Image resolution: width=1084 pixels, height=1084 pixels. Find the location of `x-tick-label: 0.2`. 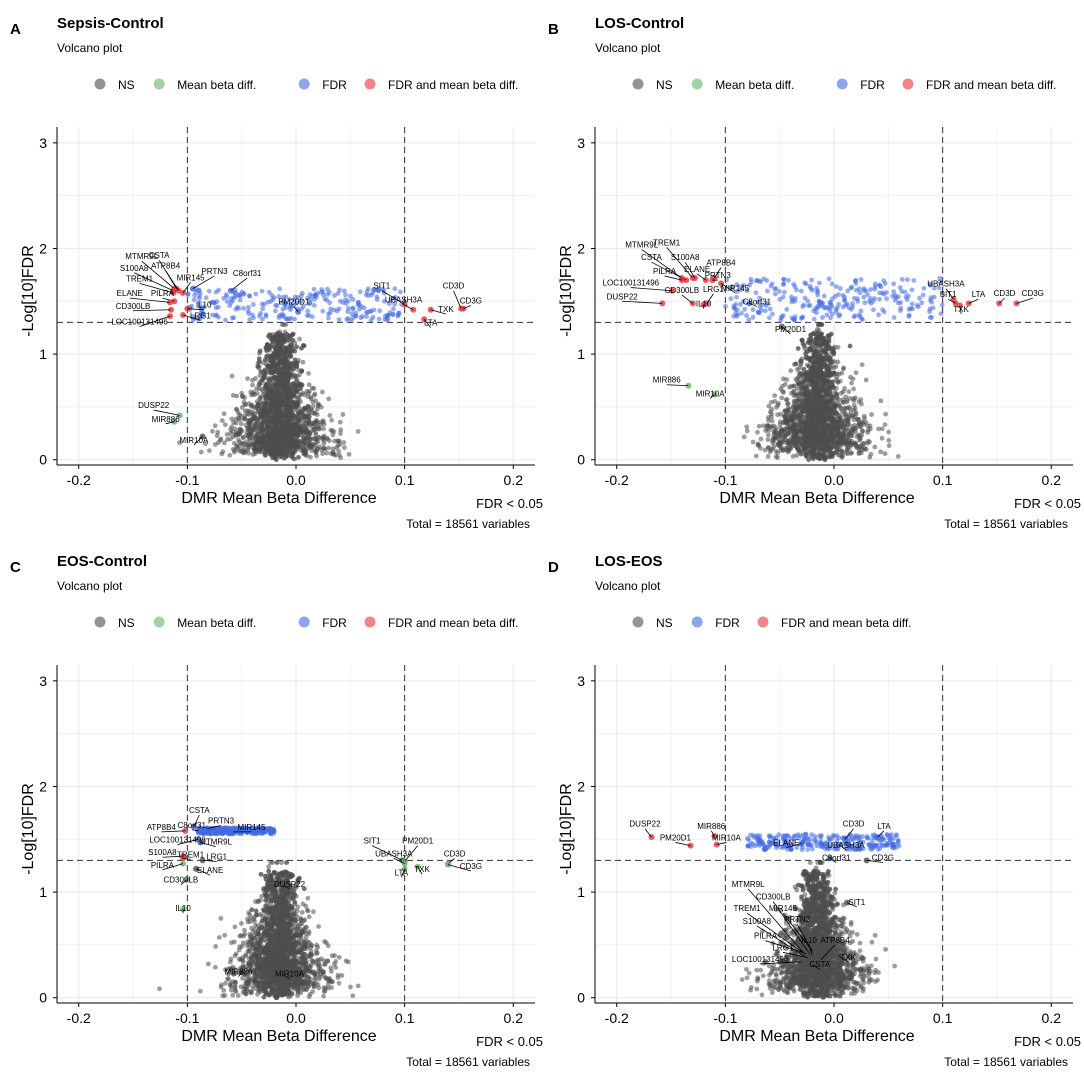

x-tick-label: 0.2 is located at coordinates (514, 480).